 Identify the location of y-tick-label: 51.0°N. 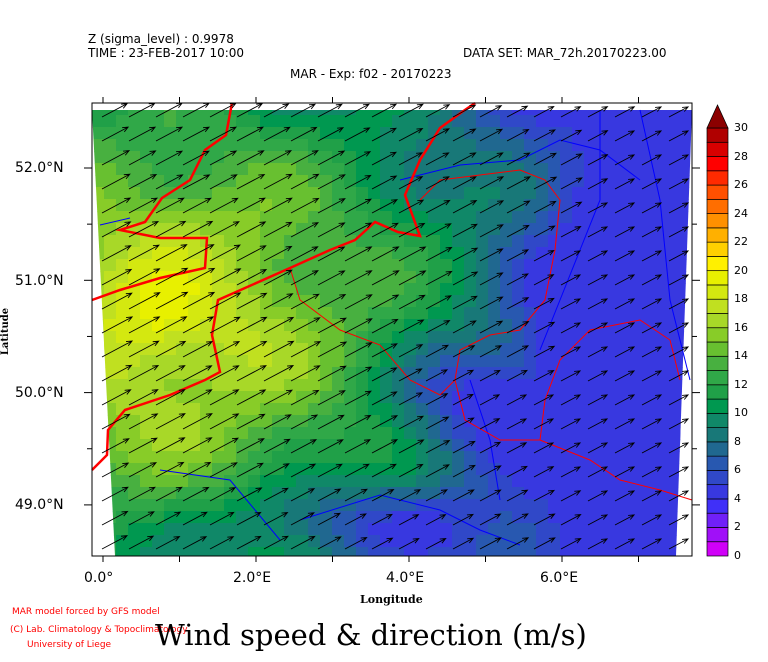
(39, 281).